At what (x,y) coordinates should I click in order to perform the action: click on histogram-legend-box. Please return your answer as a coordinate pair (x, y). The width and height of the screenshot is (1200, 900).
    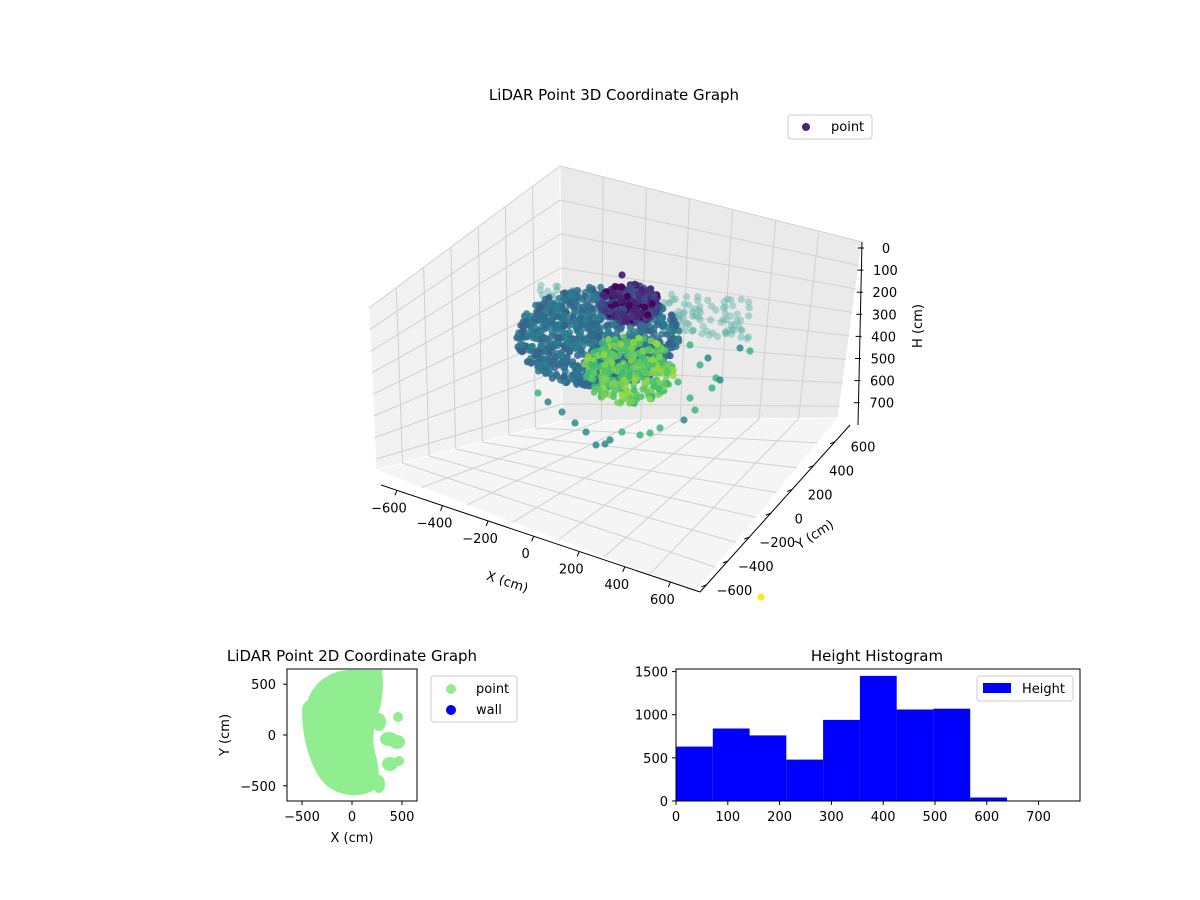
    Looking at the image, I should click on (1025, 688).